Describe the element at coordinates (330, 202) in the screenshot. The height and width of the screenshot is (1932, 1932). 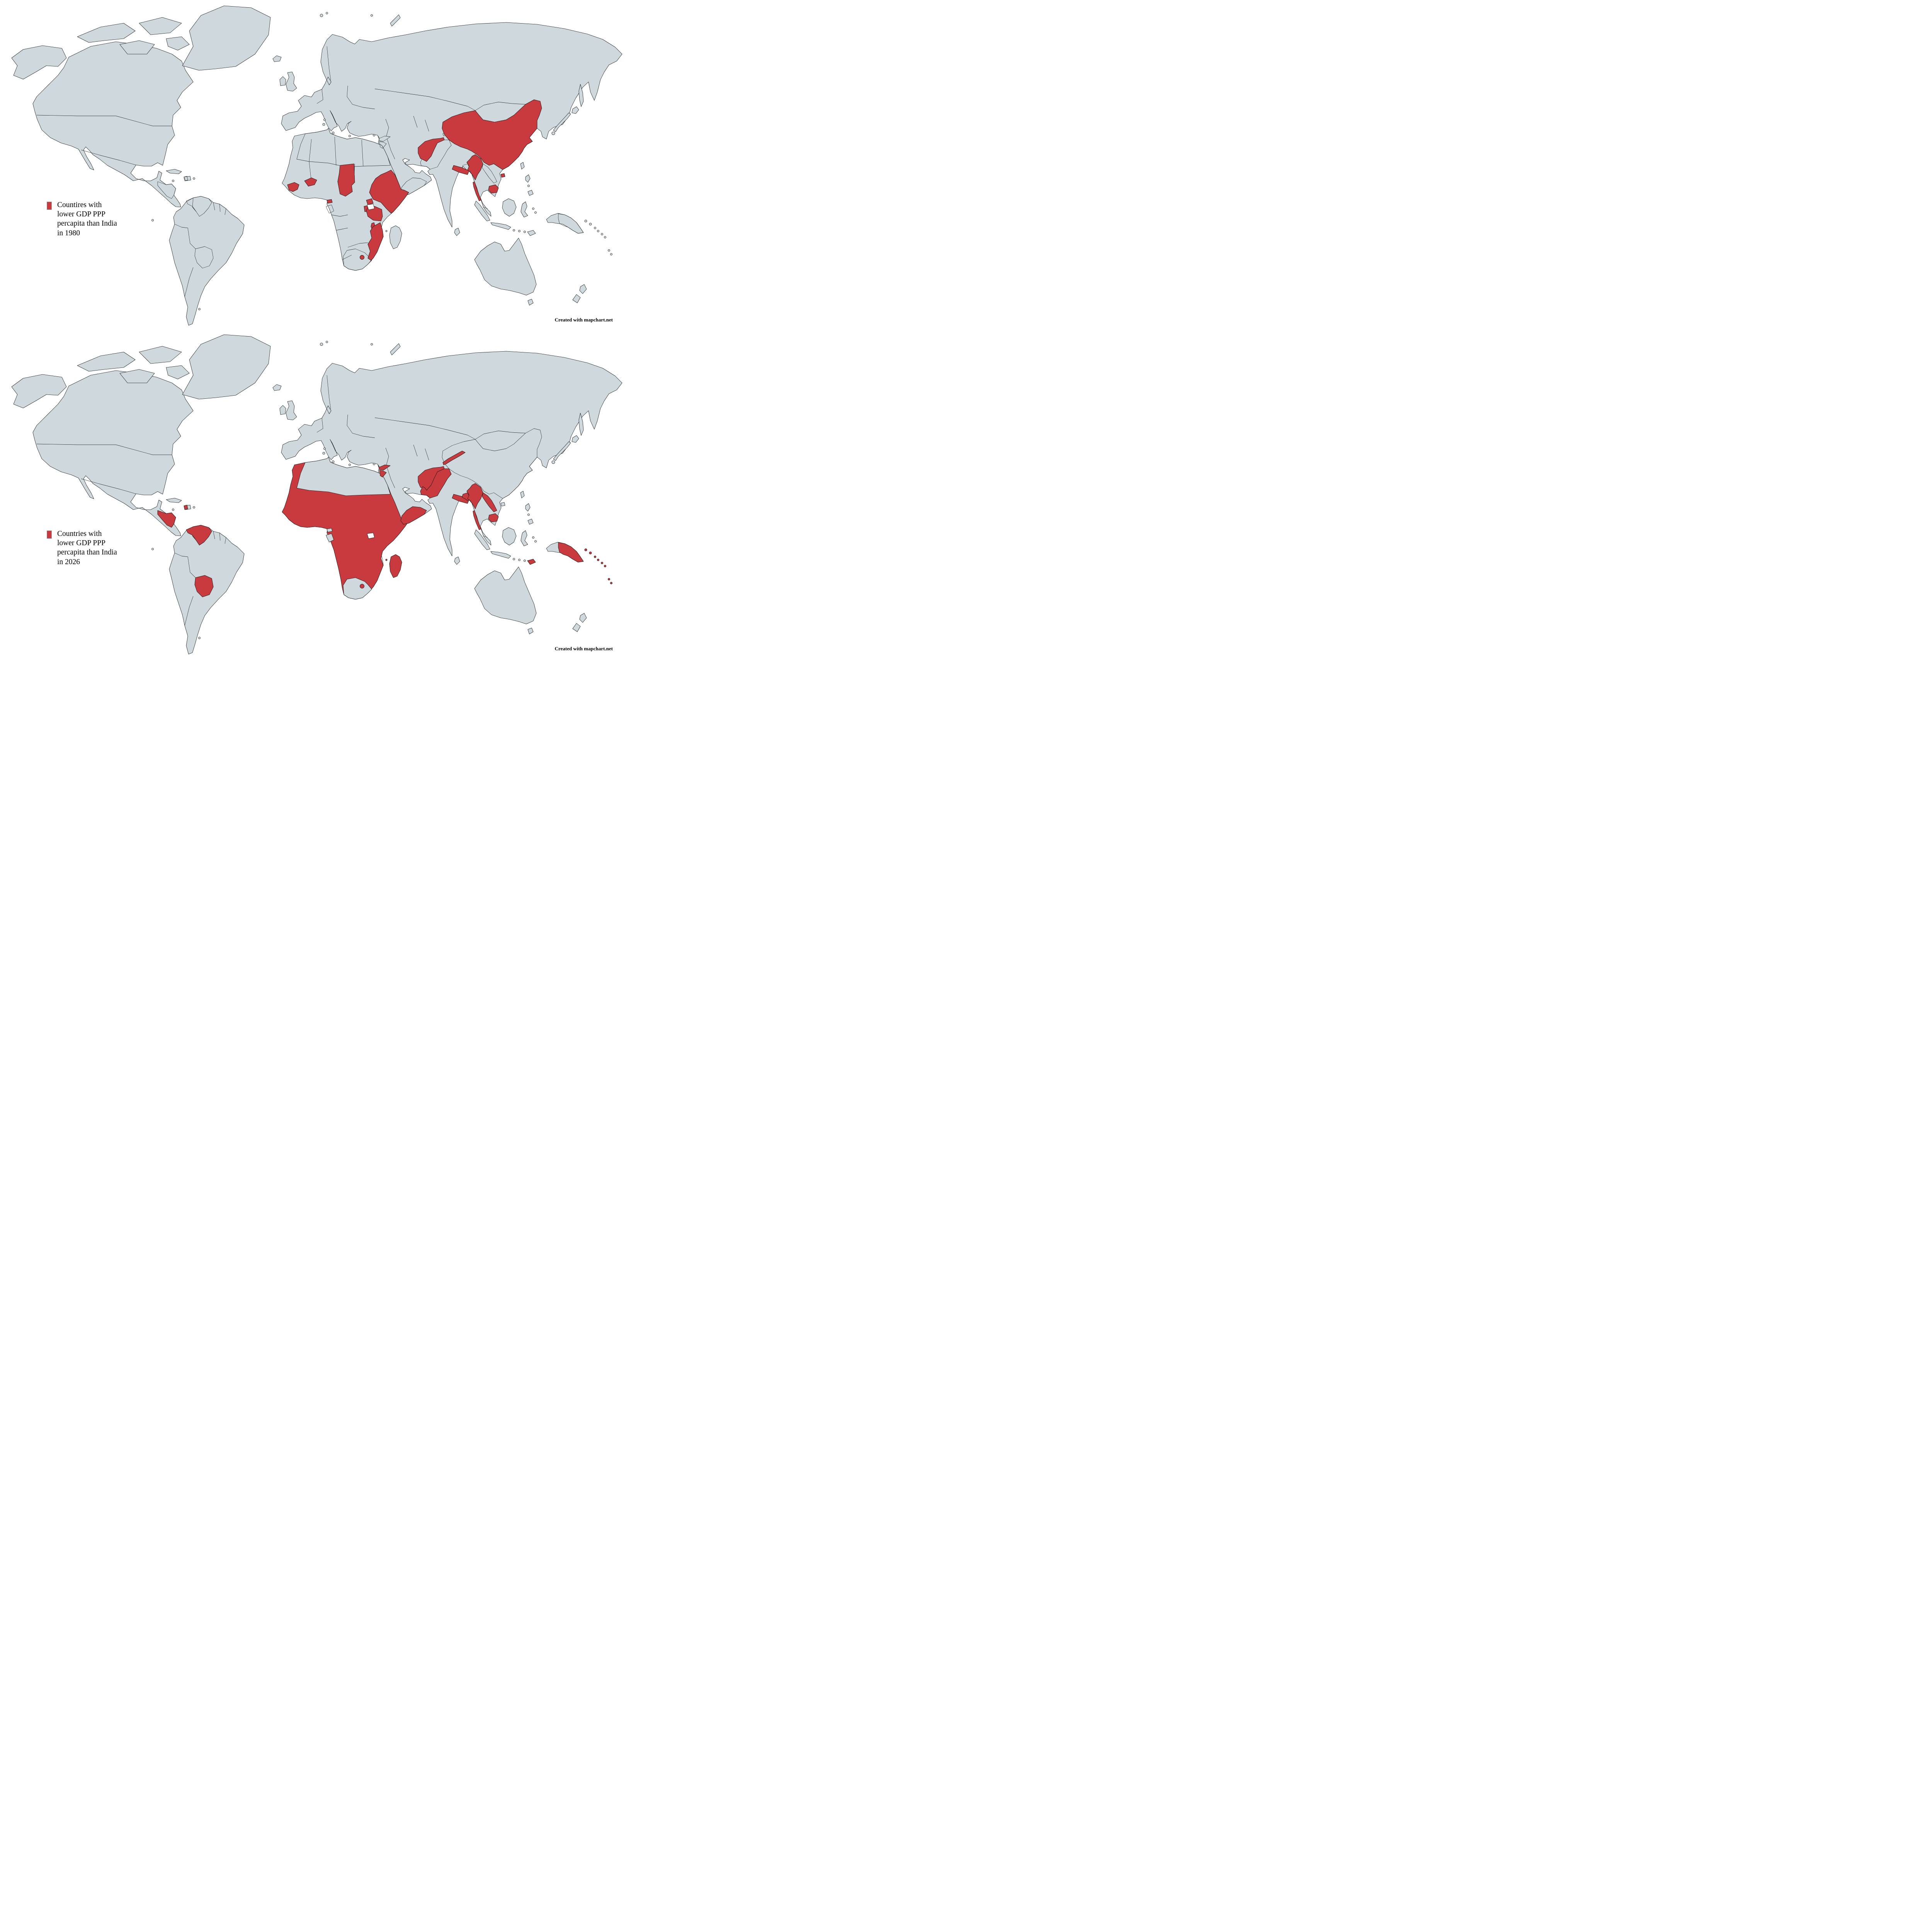
I see `region-equatorial-guinea` at that location.